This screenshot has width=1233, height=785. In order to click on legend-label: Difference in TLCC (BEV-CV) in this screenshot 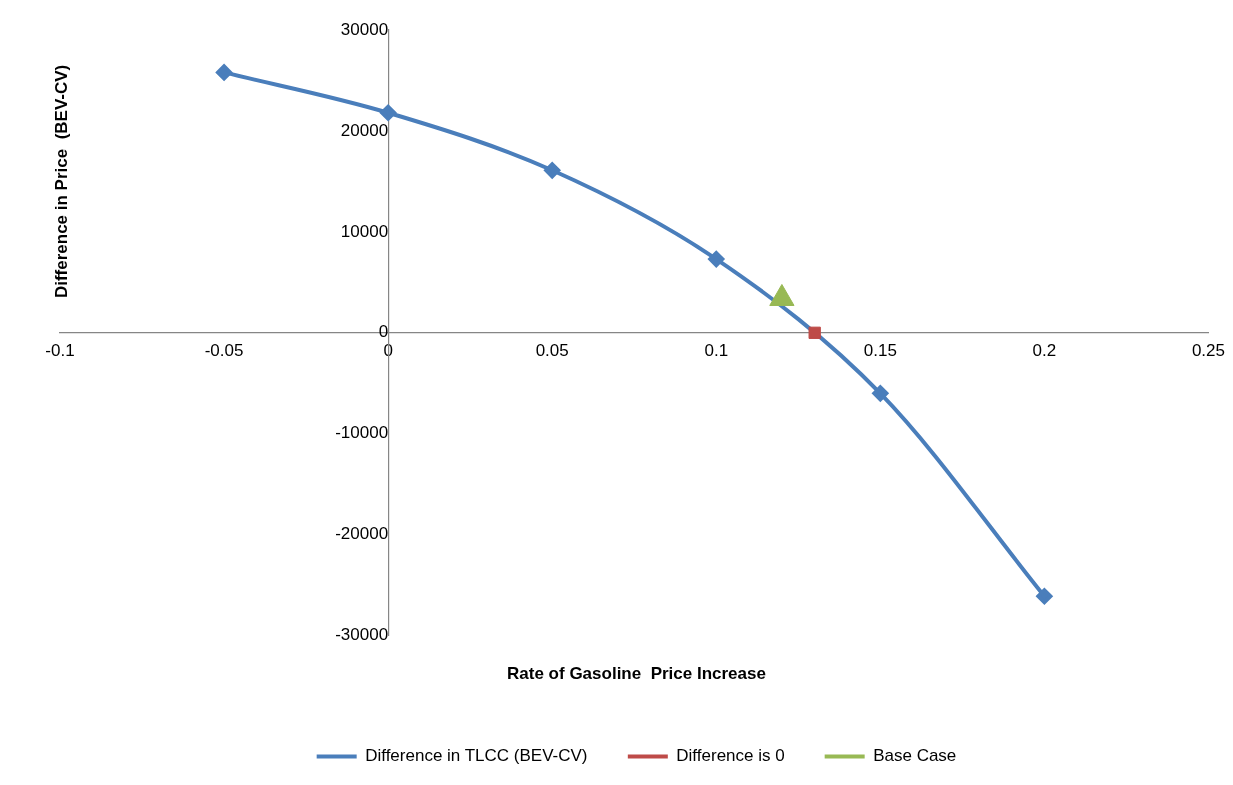, I will do `click(476, 756)`.